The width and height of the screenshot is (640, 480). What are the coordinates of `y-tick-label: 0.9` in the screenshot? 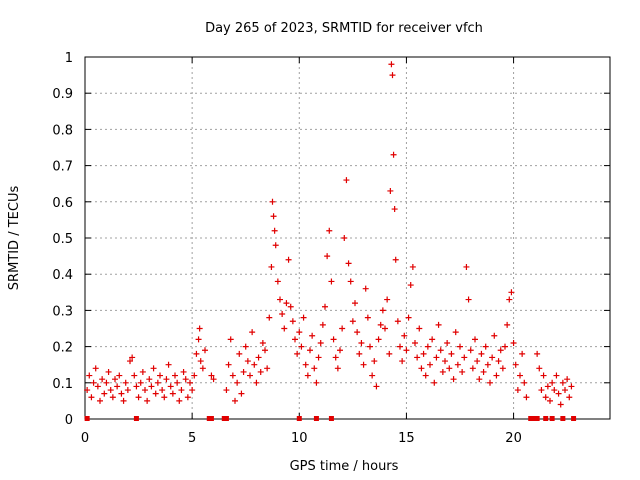 It's located at (62, 94).